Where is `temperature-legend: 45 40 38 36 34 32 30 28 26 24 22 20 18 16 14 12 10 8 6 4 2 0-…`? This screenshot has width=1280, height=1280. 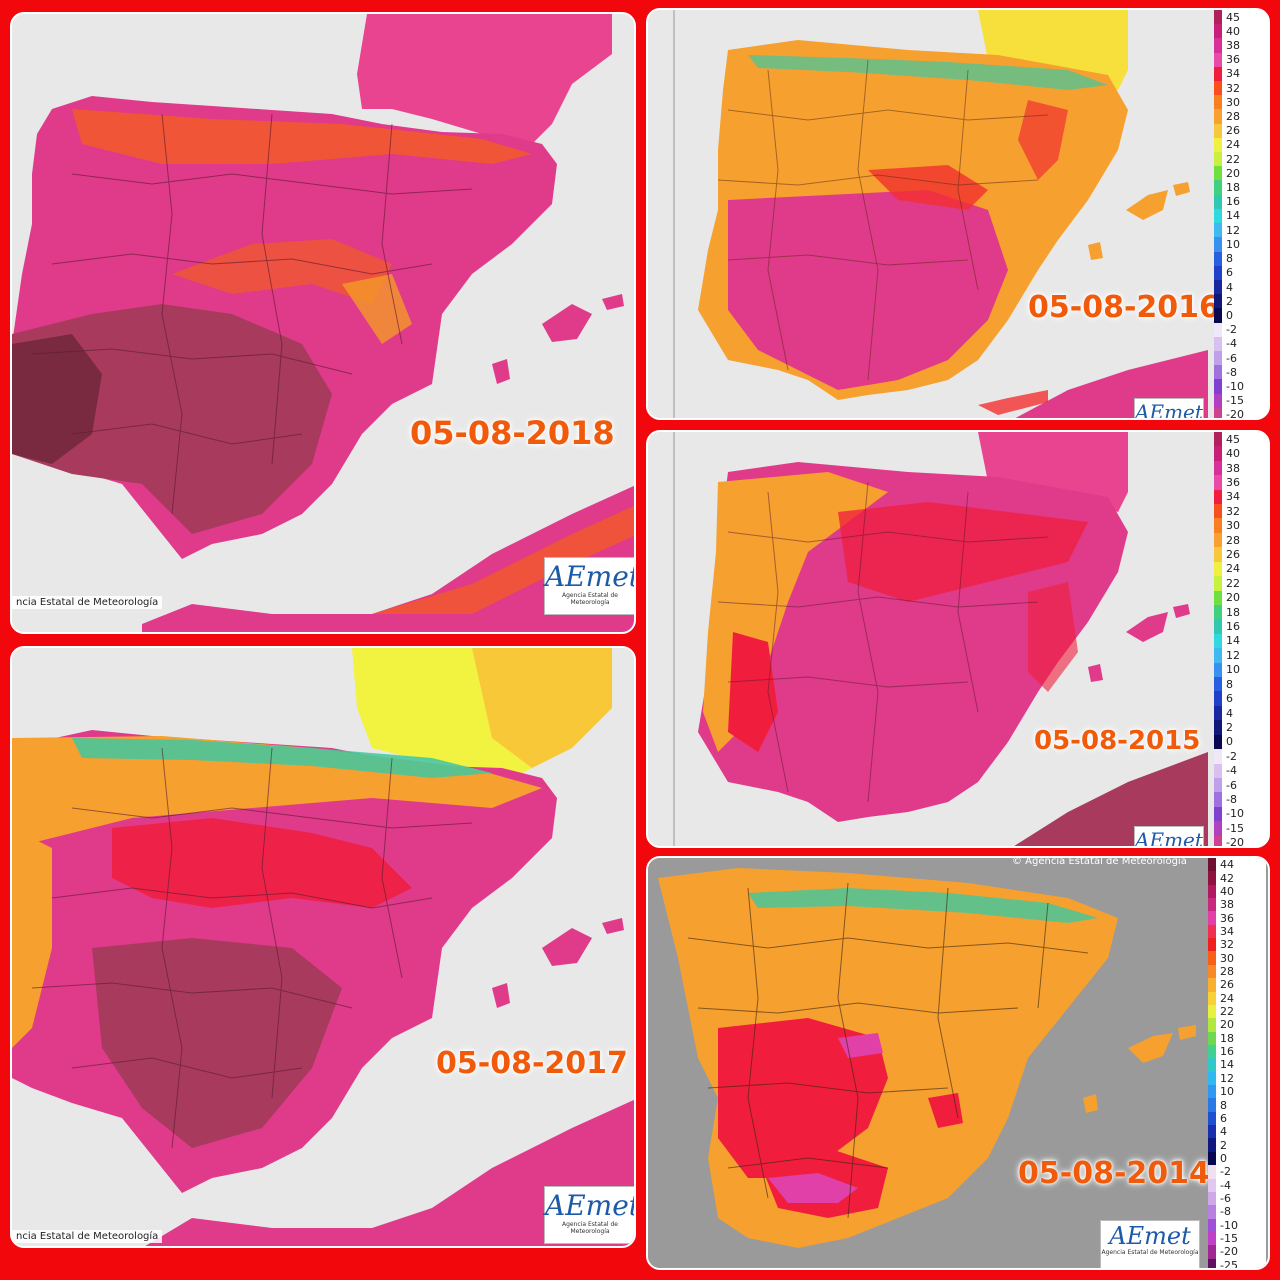 temperature-legend: 45 40 38 36 34 32 30 28 26 24 22 20 18 16 14 12 10 8 6 4 2 0-… is located at coordinates (1241, 214).